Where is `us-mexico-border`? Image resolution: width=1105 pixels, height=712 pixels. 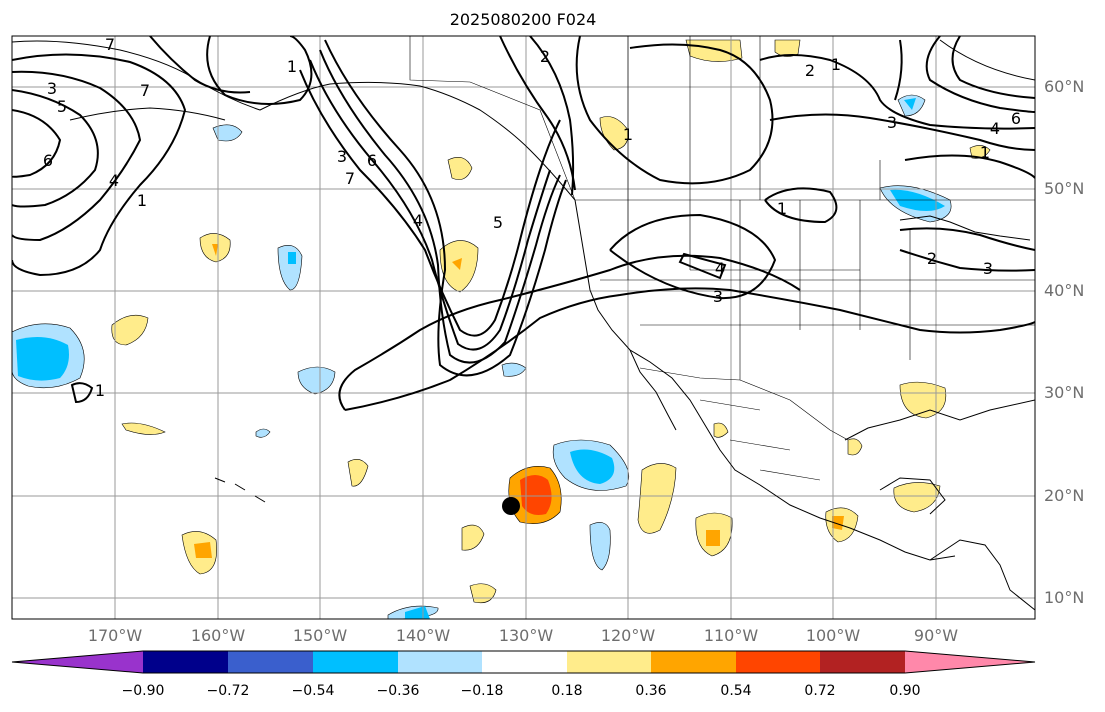
us-mexico-border is located at coordinates (744, 404).